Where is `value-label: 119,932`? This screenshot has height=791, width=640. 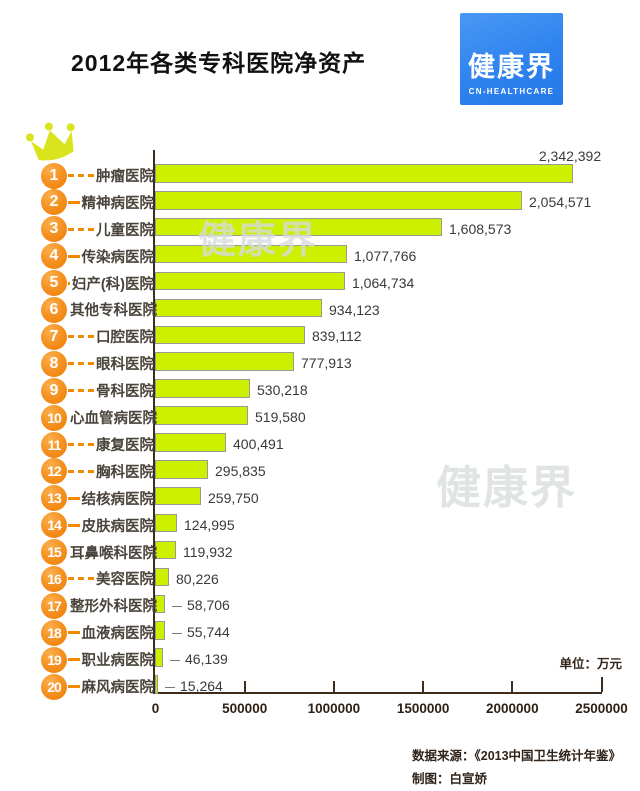
value-label: 119,932 is located at coordinates (208, 551).